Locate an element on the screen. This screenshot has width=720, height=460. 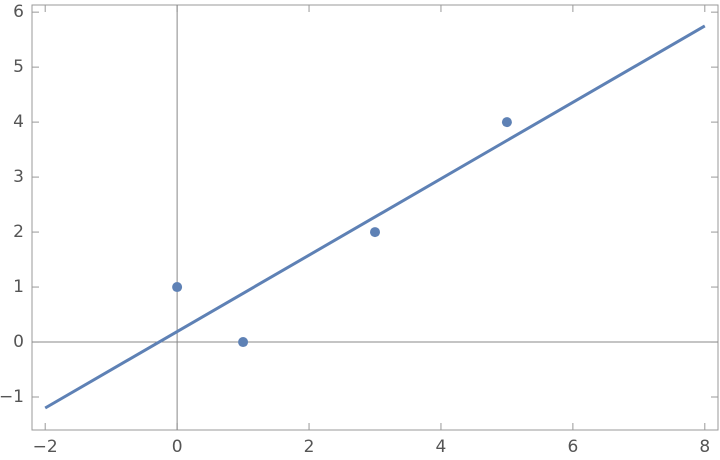
y-tick-label: 5 is located at coordinates (18, 67).